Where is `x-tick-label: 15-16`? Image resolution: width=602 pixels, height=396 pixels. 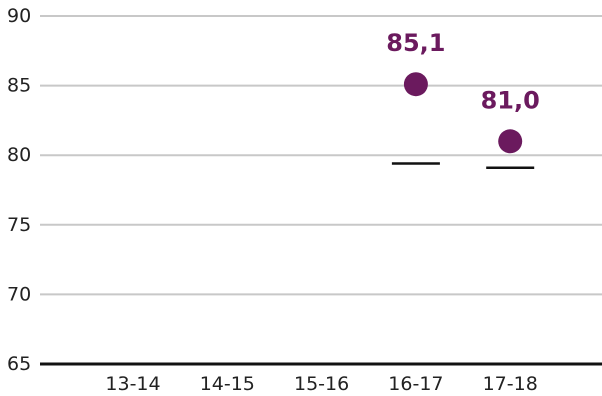
x-tick-label: 15-16 is located at coordinates (321, 384).